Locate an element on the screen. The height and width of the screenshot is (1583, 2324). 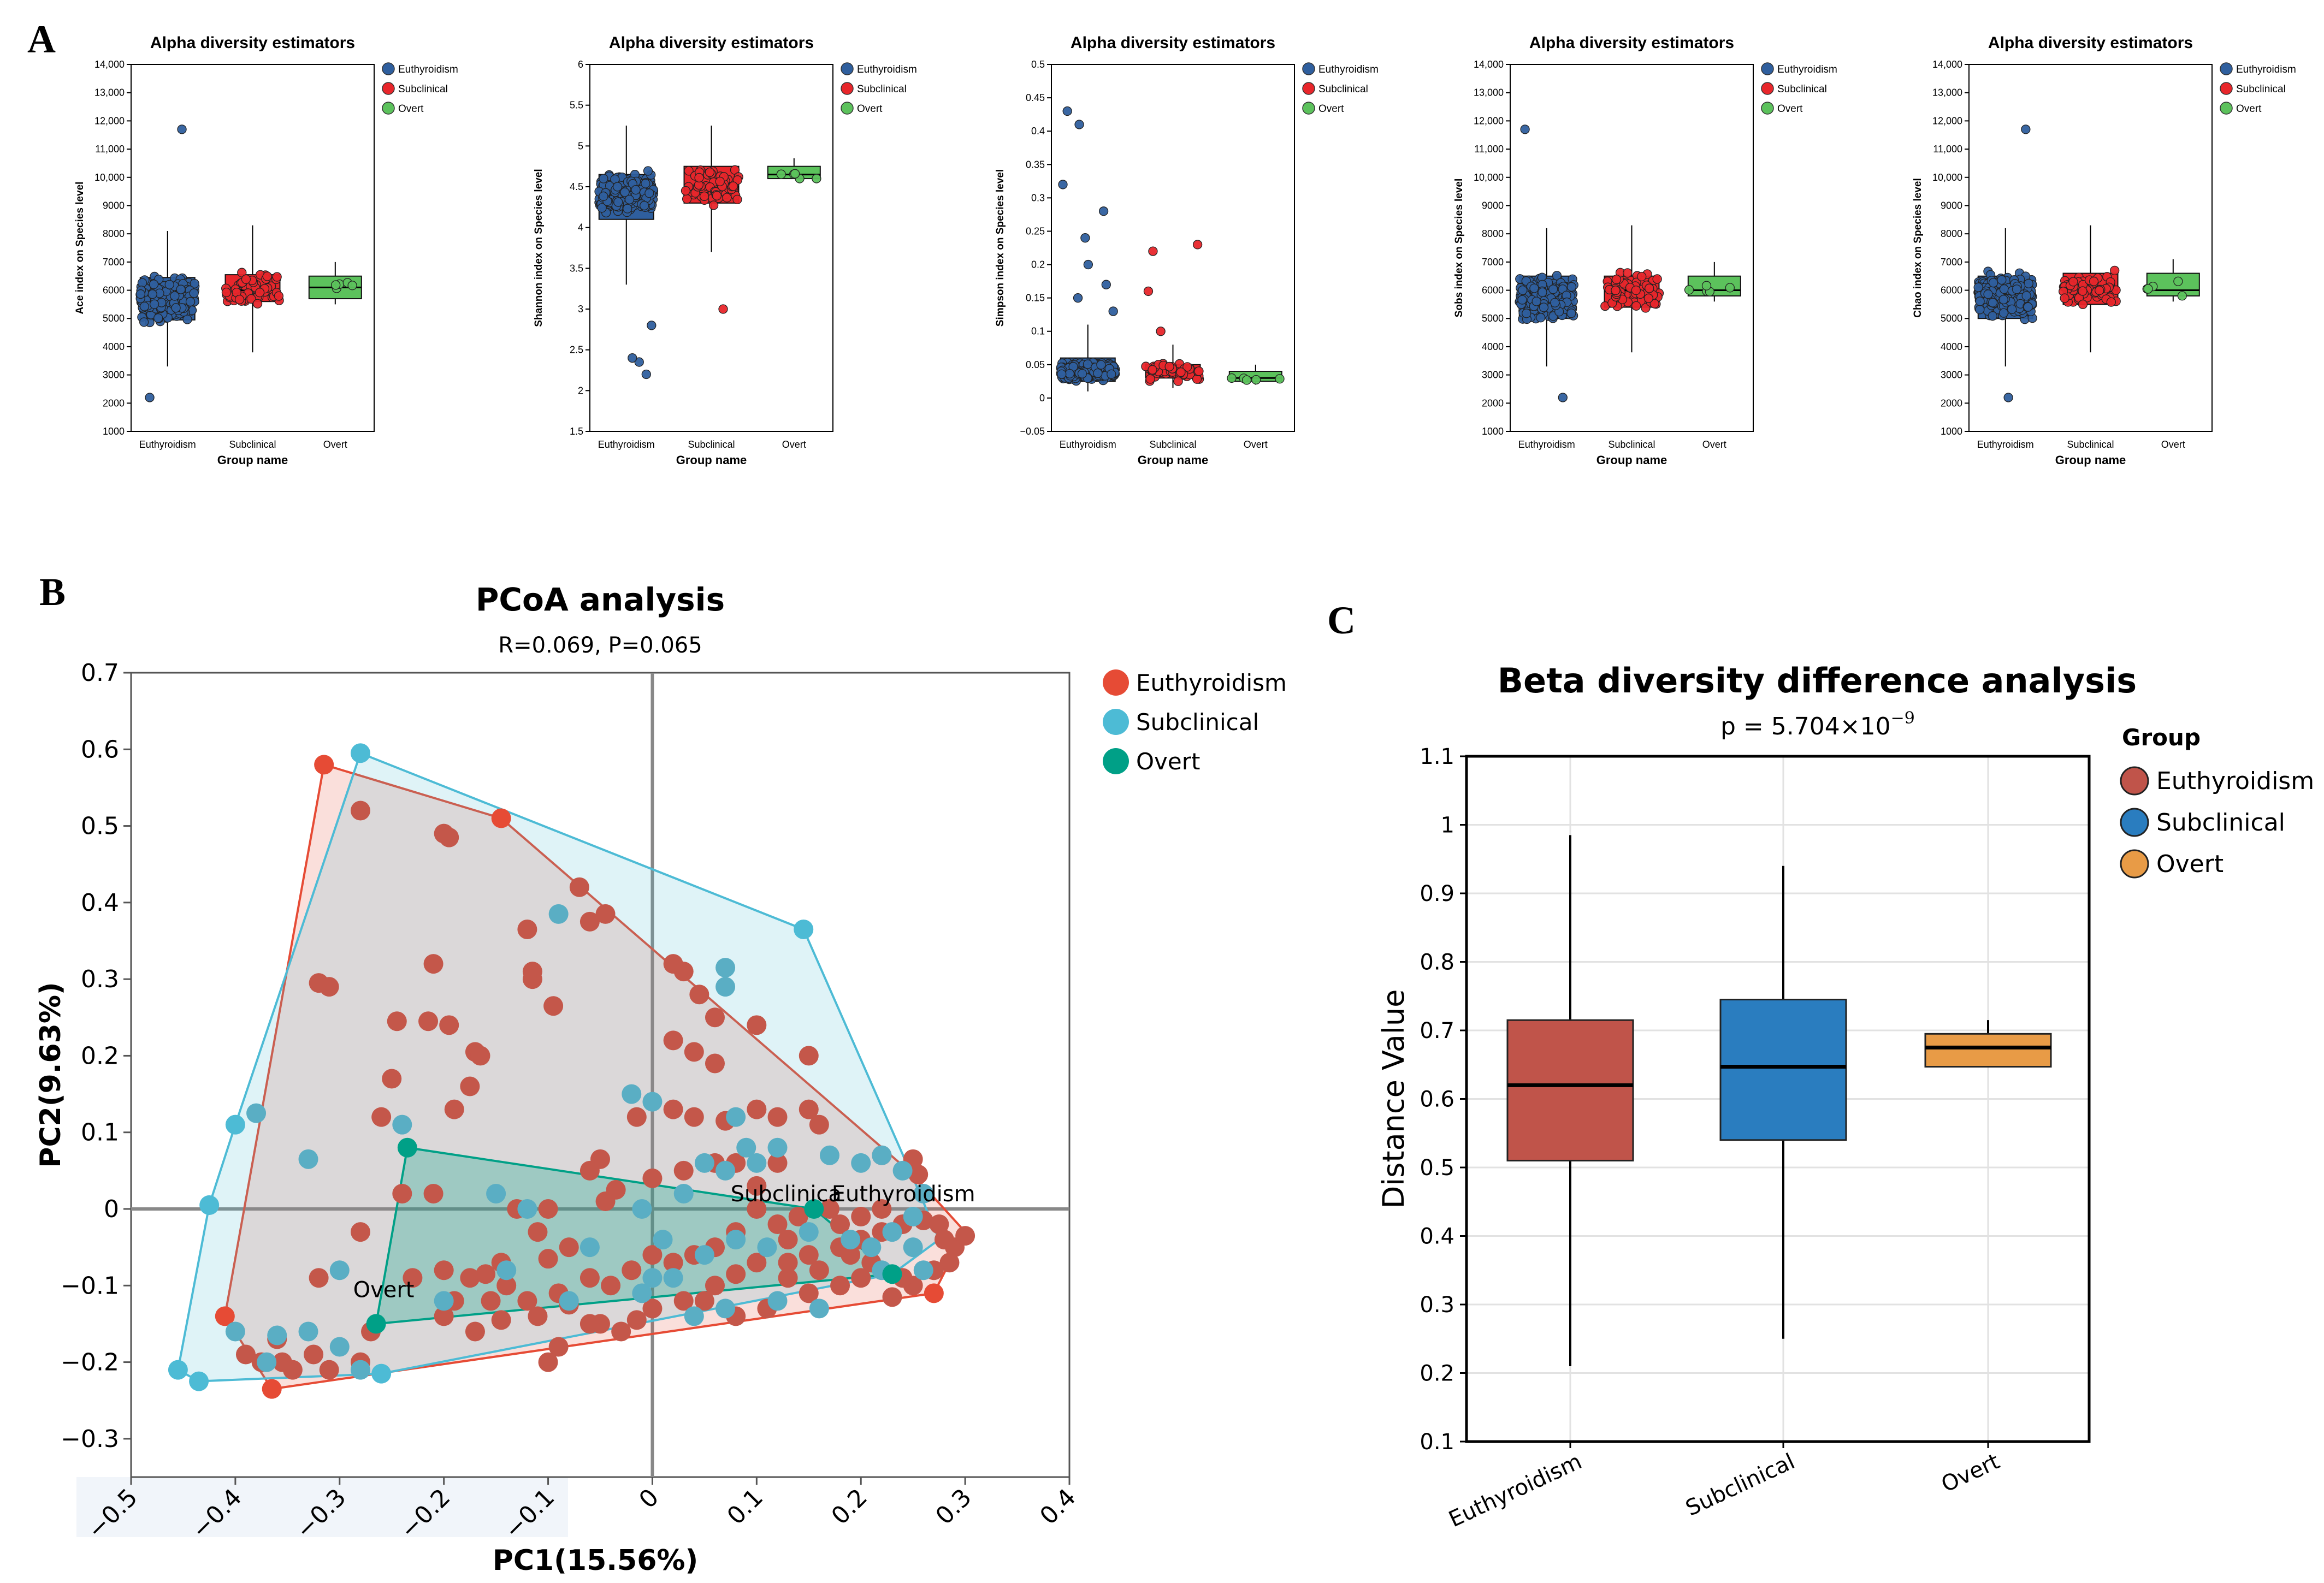
point-overt is located at coordinates (407, 1148).